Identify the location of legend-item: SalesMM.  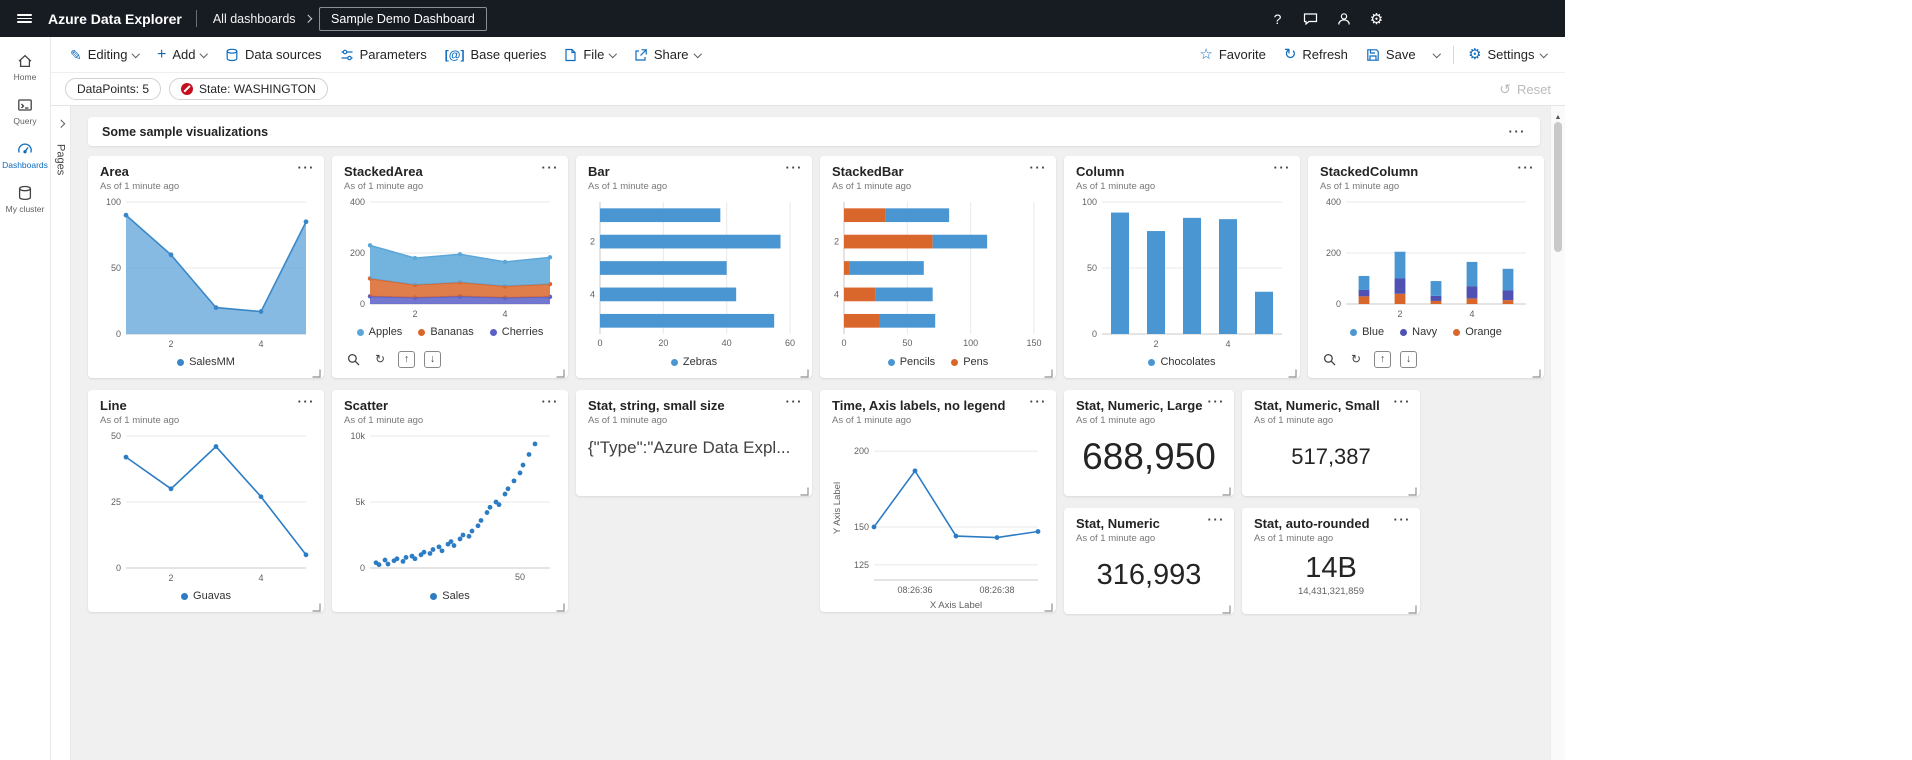
(206, 362).